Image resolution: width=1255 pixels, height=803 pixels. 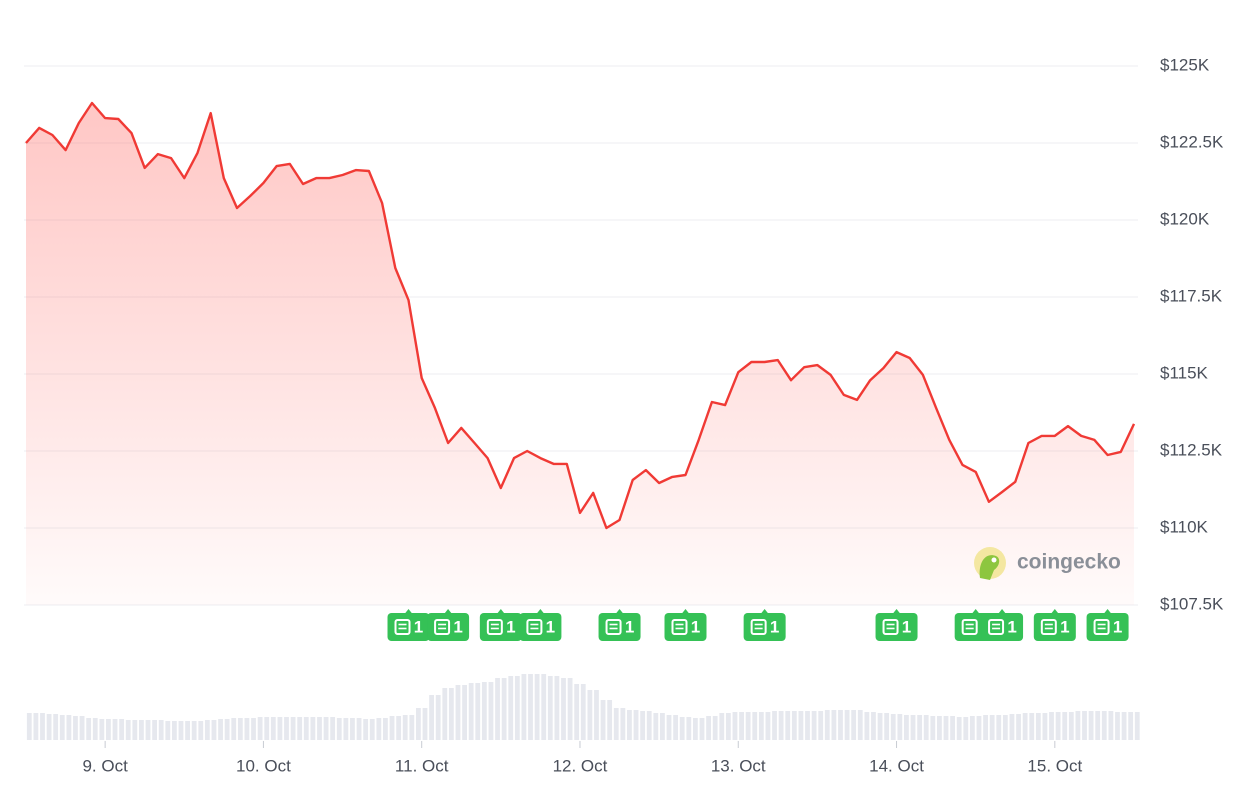 What do you see at coordinates (263, 765) in the screenshot?
I see `x-tick-label: 10. Oct` at bounding box center [263, 765].